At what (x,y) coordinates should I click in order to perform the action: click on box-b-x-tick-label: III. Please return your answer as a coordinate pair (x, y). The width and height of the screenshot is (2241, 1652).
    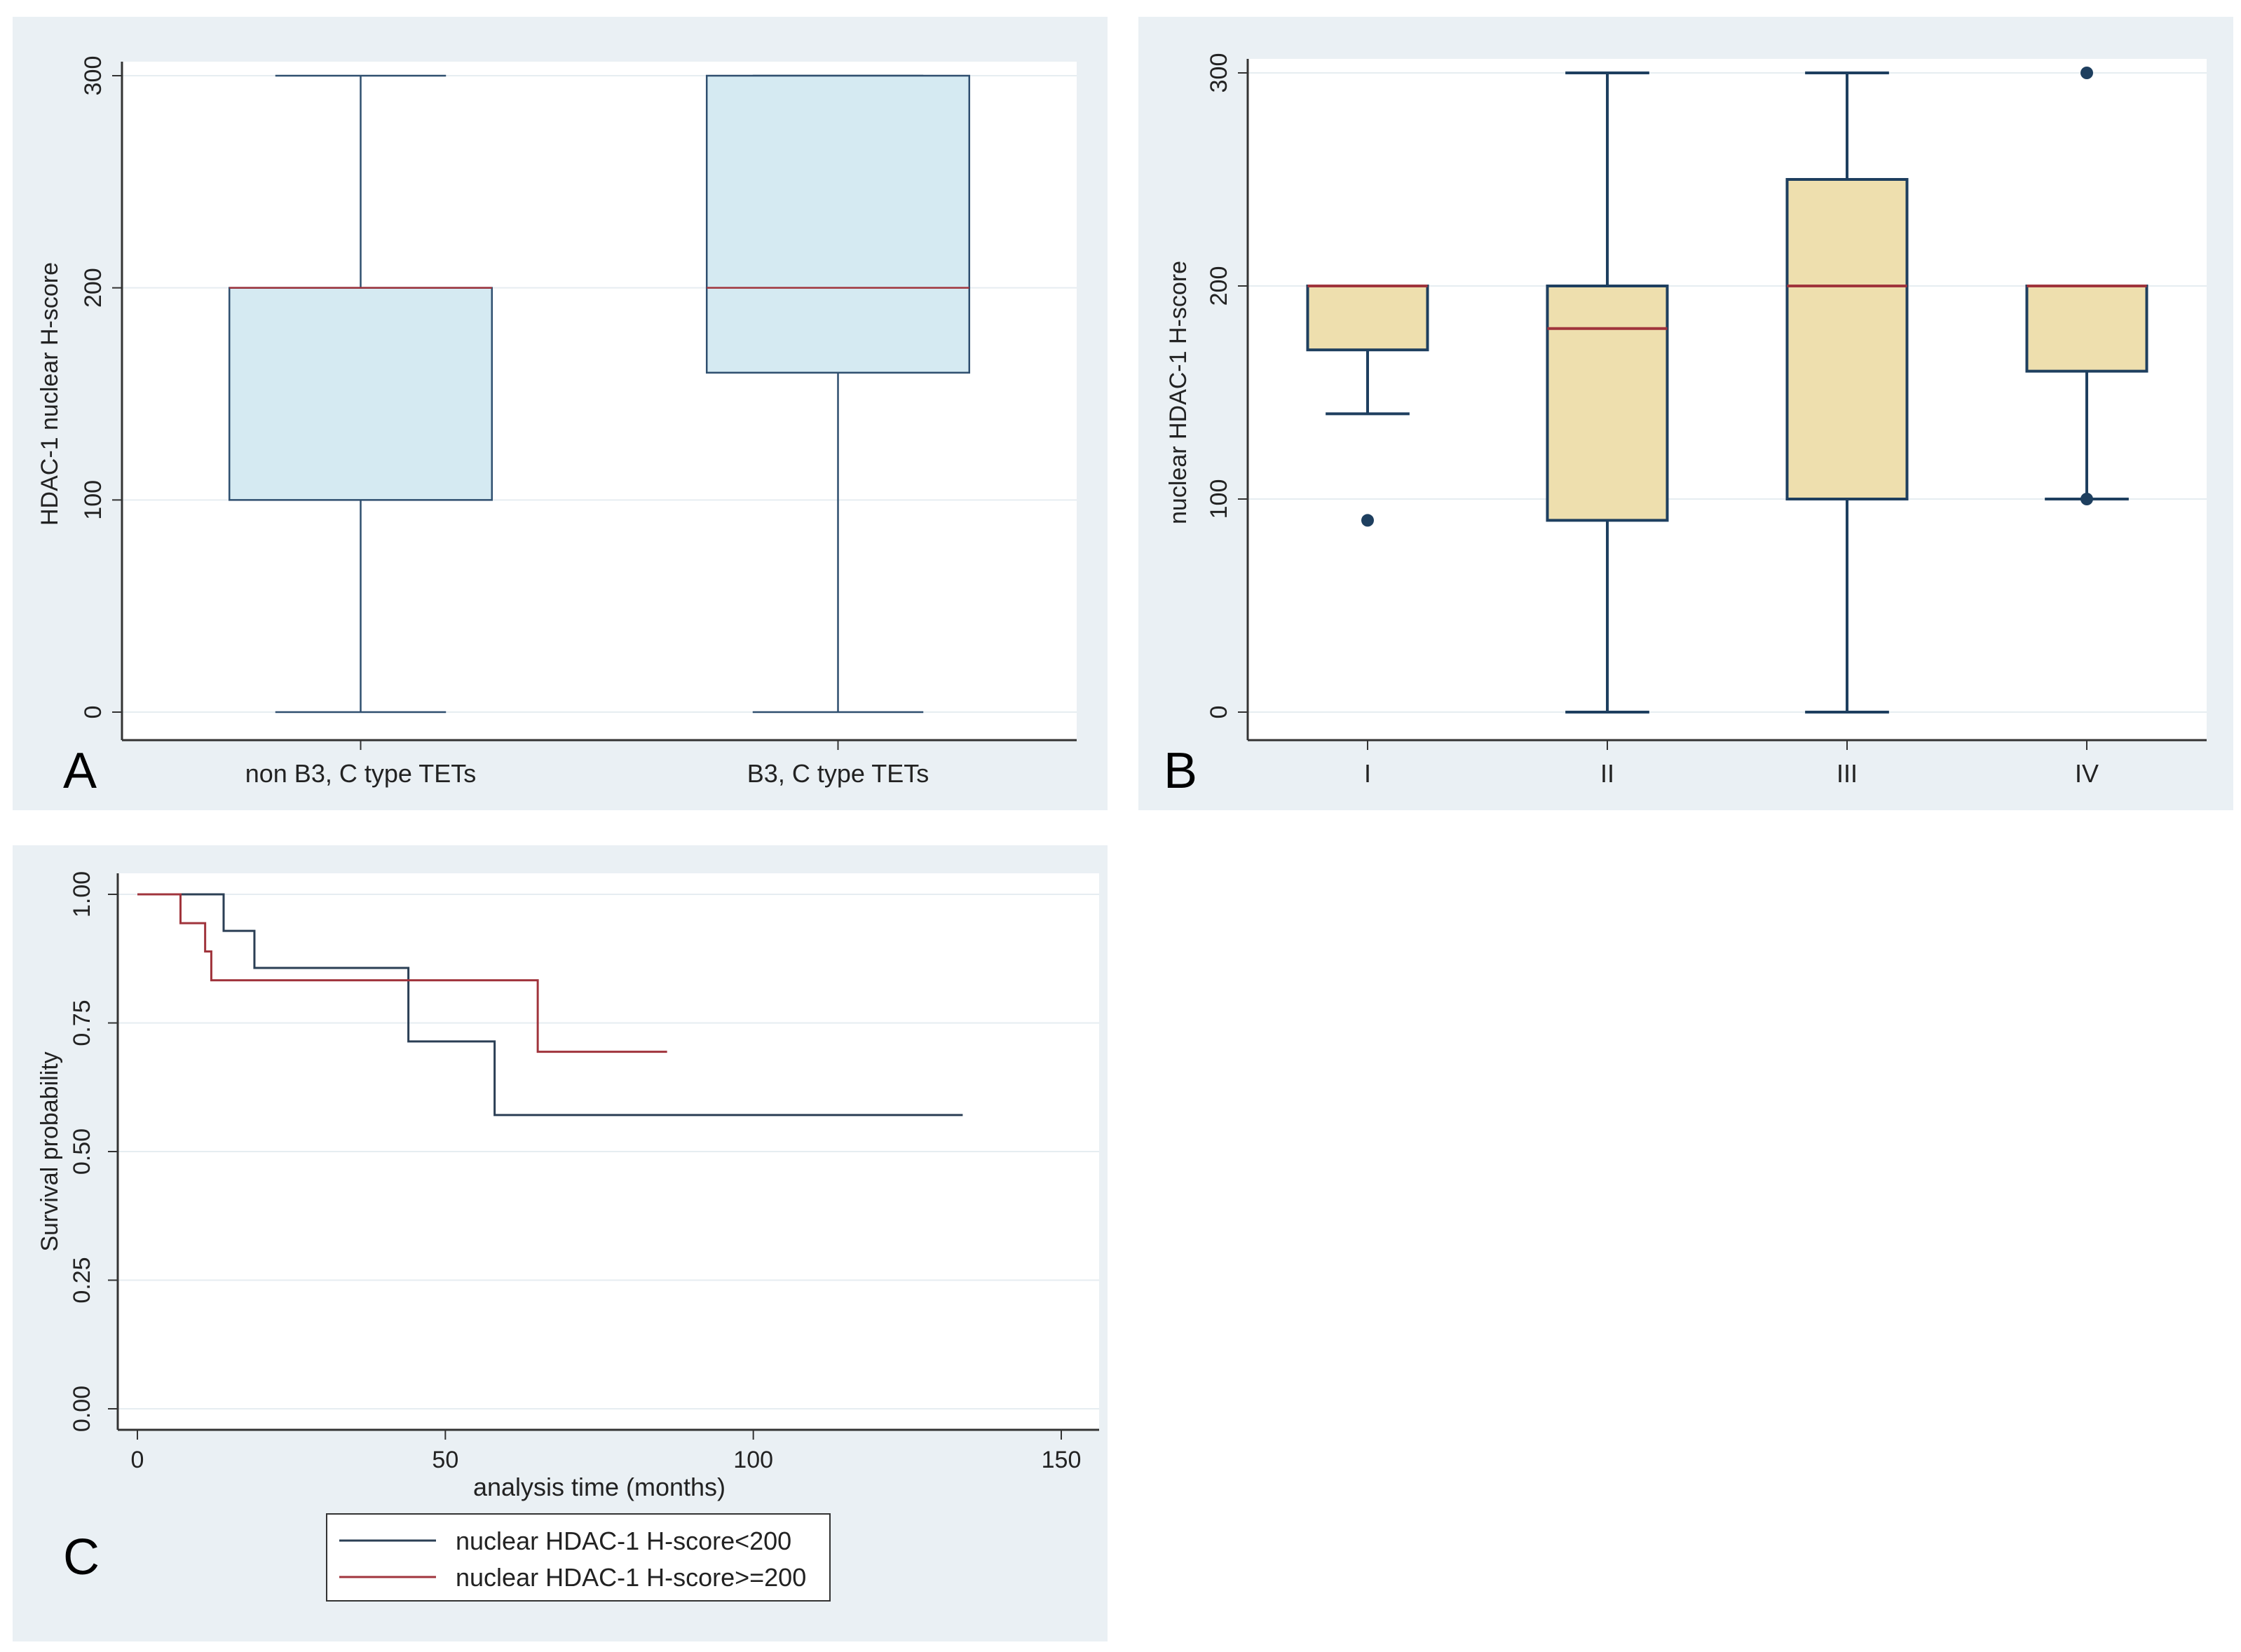
    Looking at the image, I should click on (1847, 773).